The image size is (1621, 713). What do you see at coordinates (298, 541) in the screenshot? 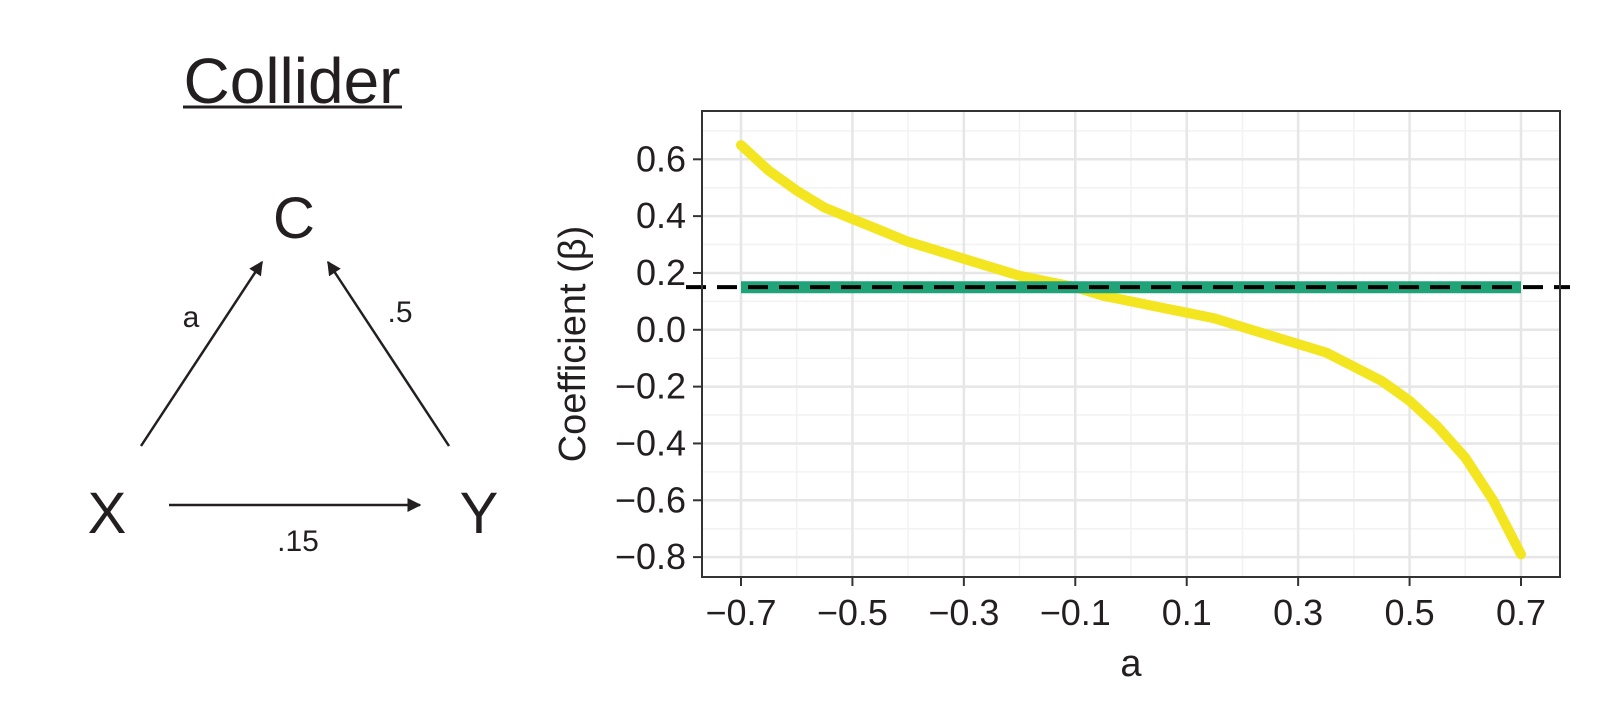
I see `edge-label-x-to-y: .15` at bounding box center [298, 541].